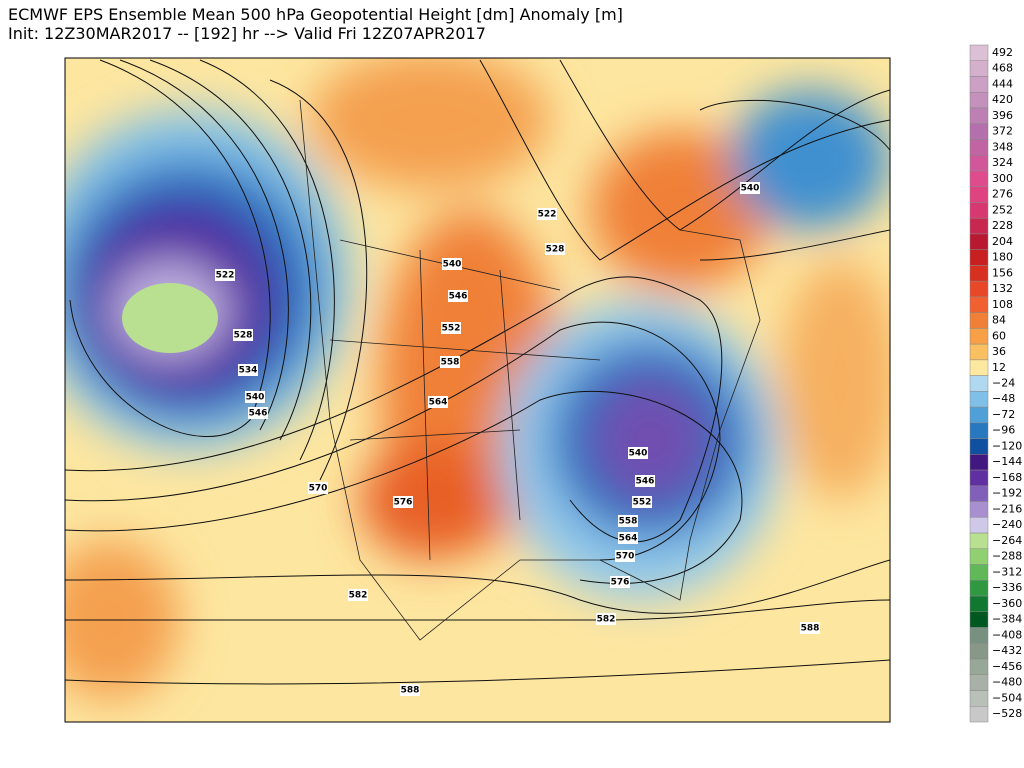 This screenshot has width=1024, height=768. I want to click on colorbar-label: −528, so click(1007, 713).